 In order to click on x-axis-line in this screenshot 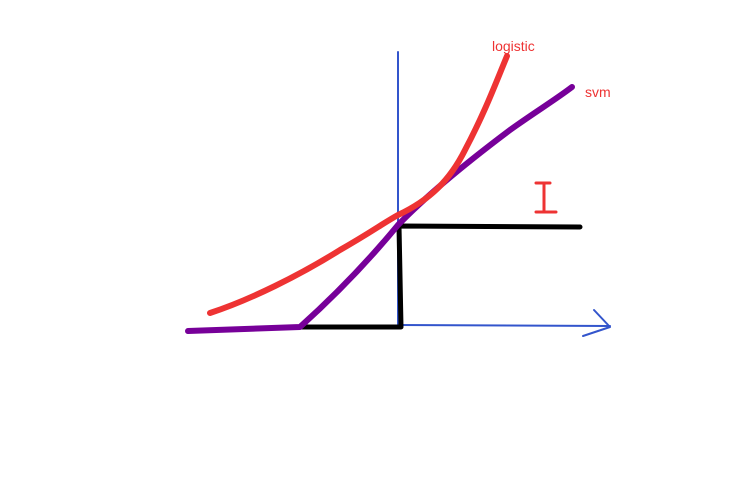, I will do `click(504, 325)`.